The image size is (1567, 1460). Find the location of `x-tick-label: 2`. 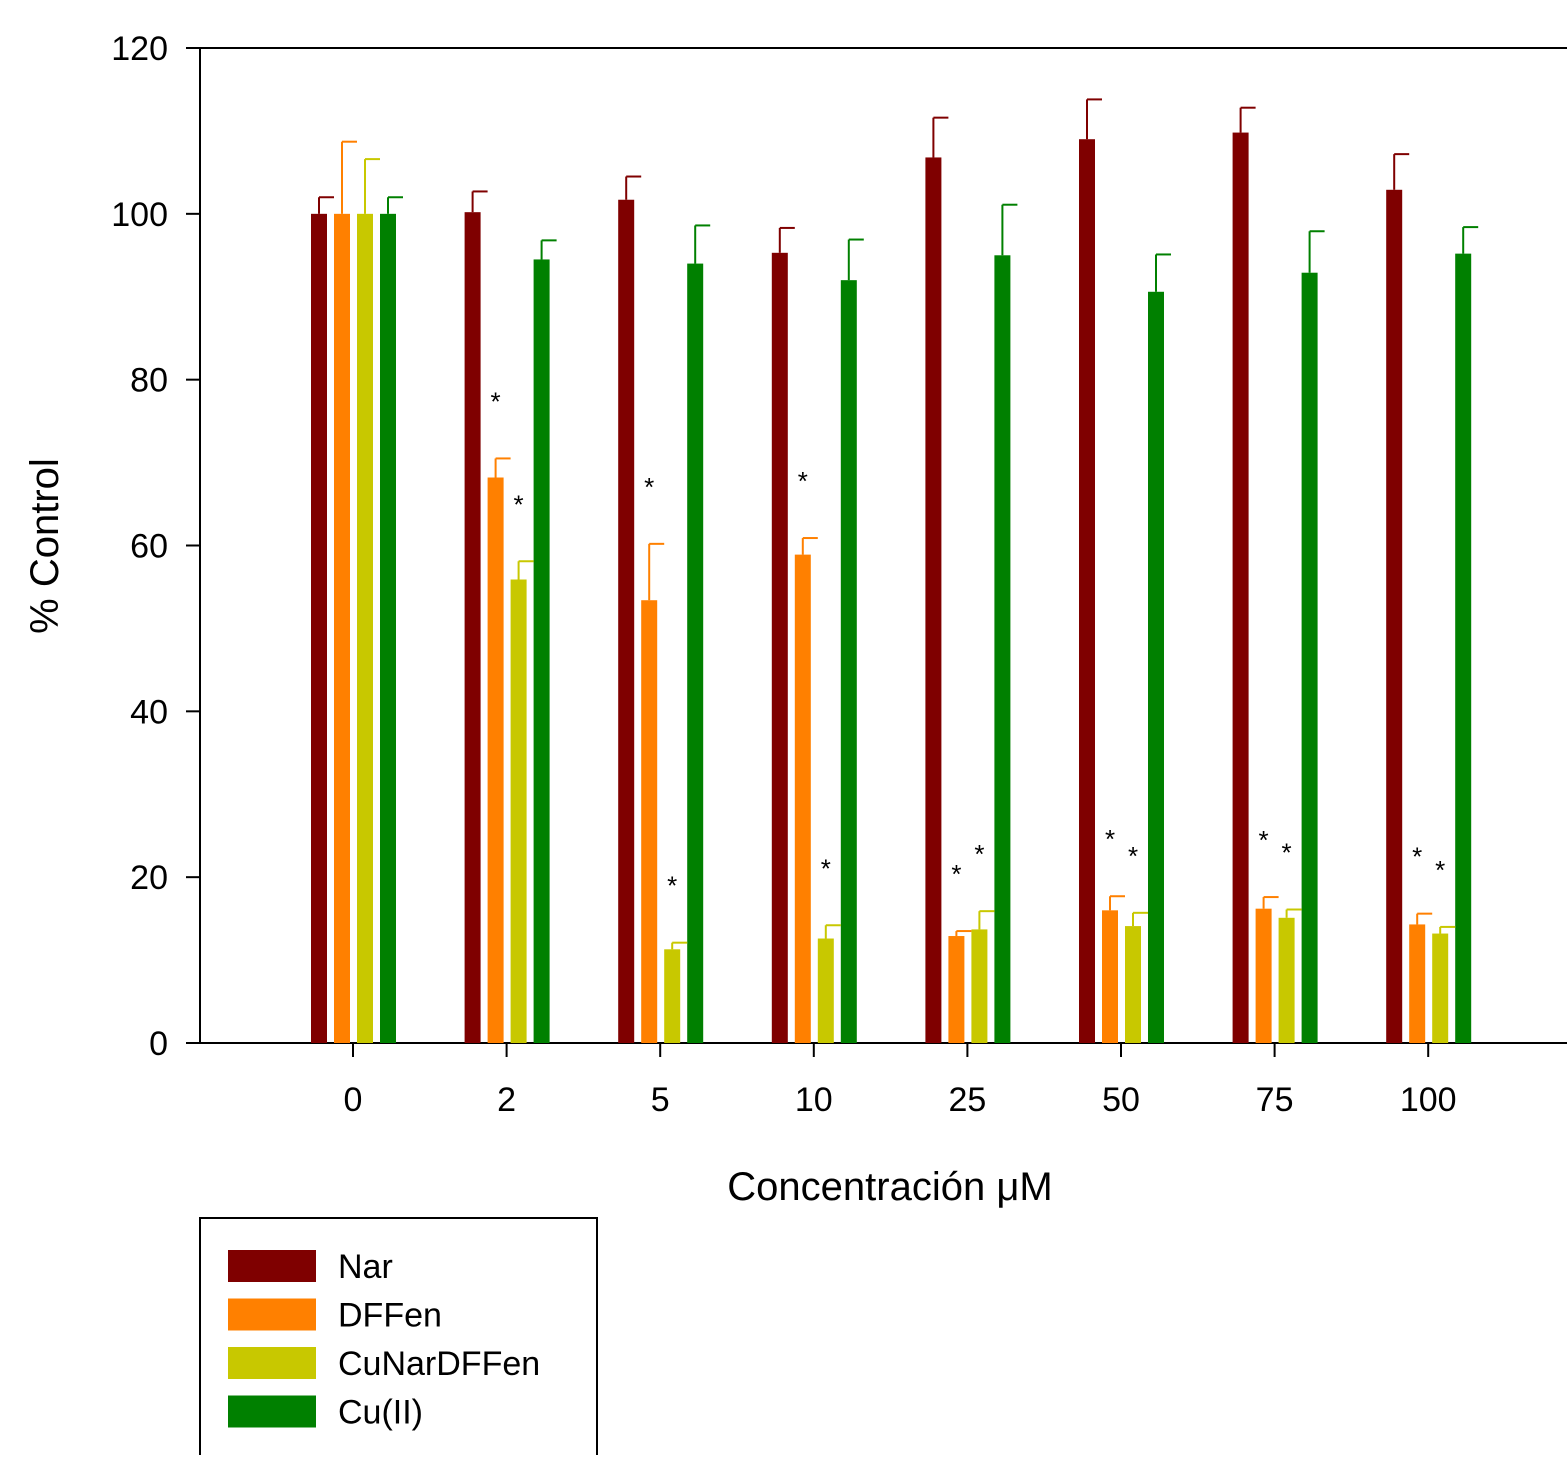

x-tick-label: 2 is located at coordinates (506, 1100).